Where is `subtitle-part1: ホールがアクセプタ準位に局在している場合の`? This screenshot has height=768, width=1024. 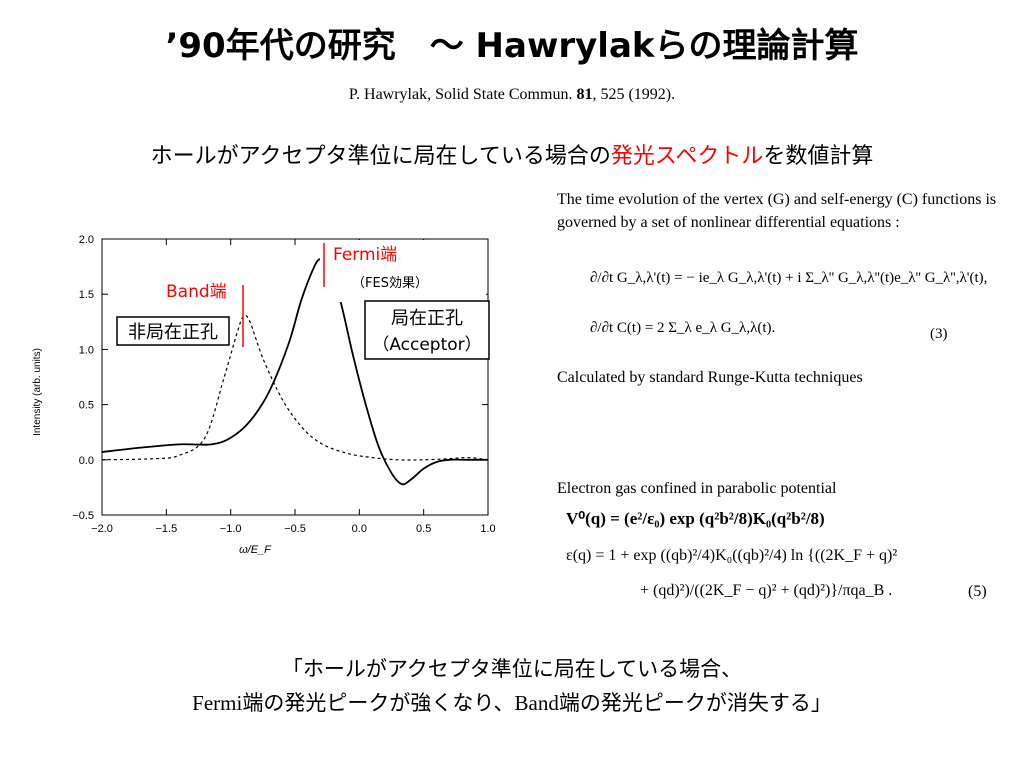 subtitle-part1: ホールがアクセプタ準位に局在している場合の is located at coordinates (380, 156).